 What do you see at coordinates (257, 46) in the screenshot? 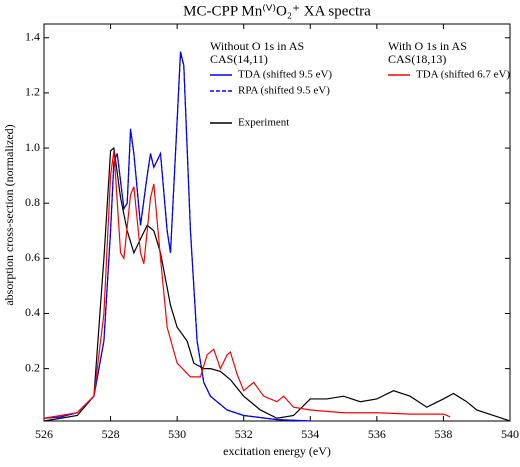
I see `legend-group-title: Without O 1s in AS` at bounding box center [257, 46].